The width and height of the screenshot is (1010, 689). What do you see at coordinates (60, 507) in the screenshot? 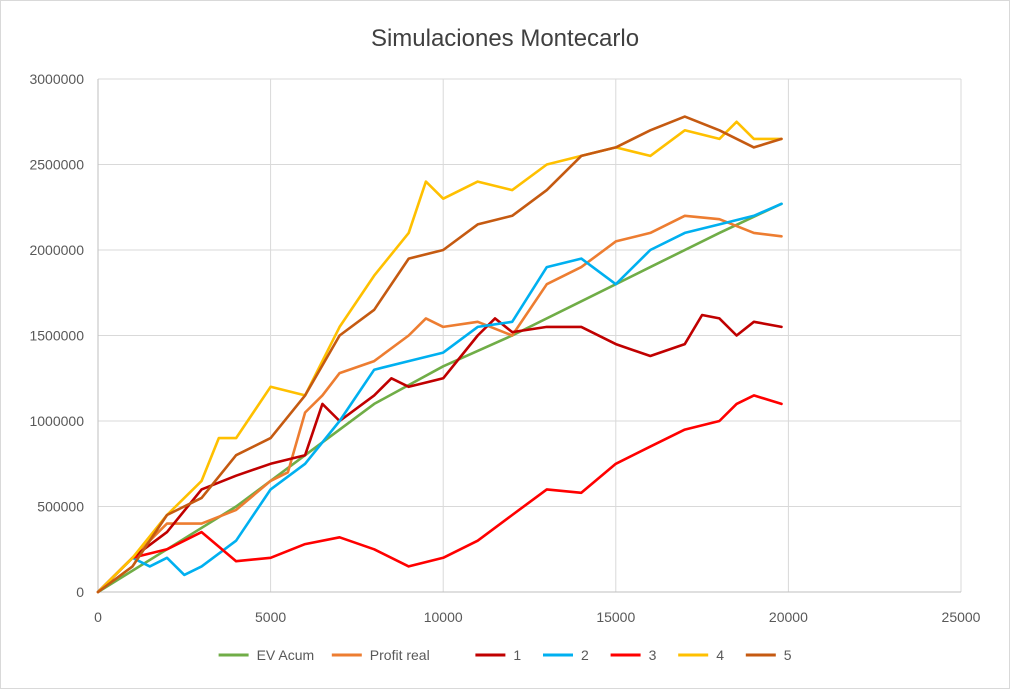
I see `y-tick-label: 500000` at bounding box center [60, 507].